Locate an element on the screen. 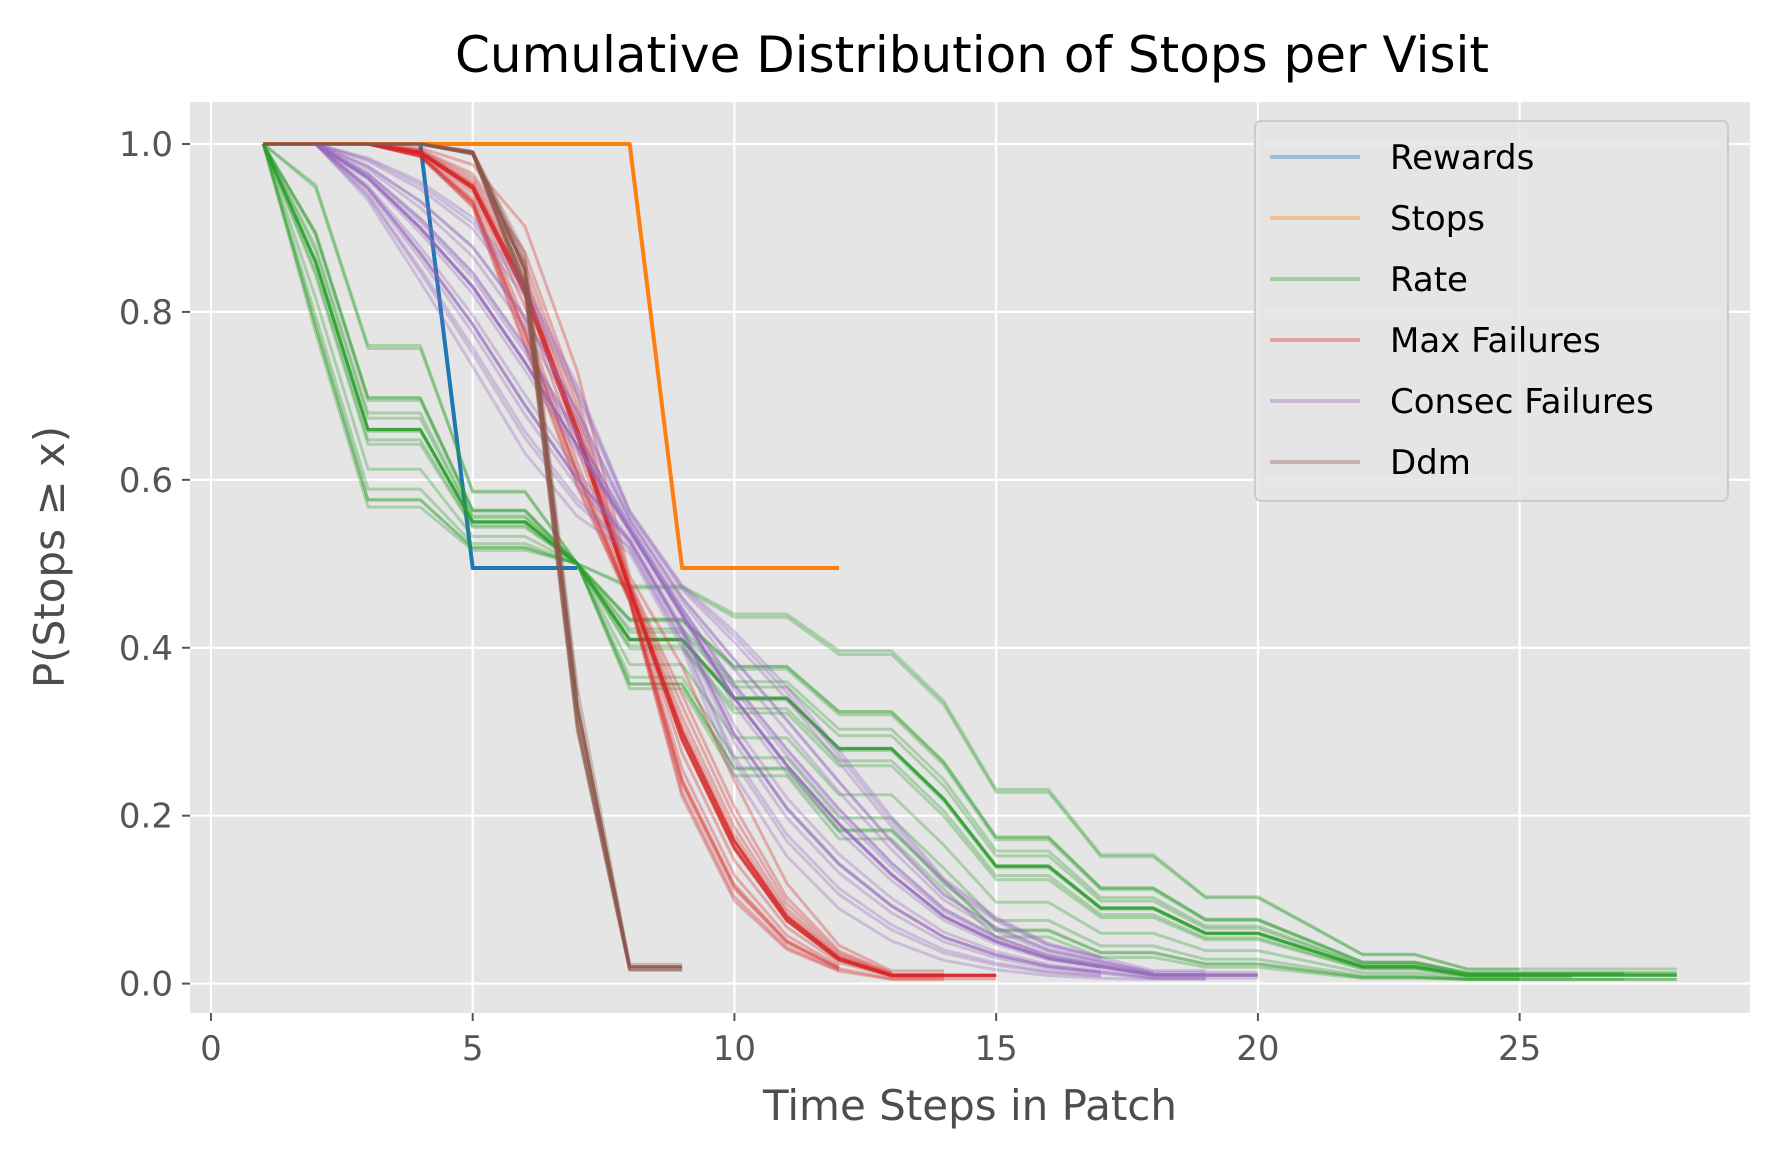 This screenshot has width=1772, height=1172. y-tick-label: 0.4 is located at coordinates (146, 649).